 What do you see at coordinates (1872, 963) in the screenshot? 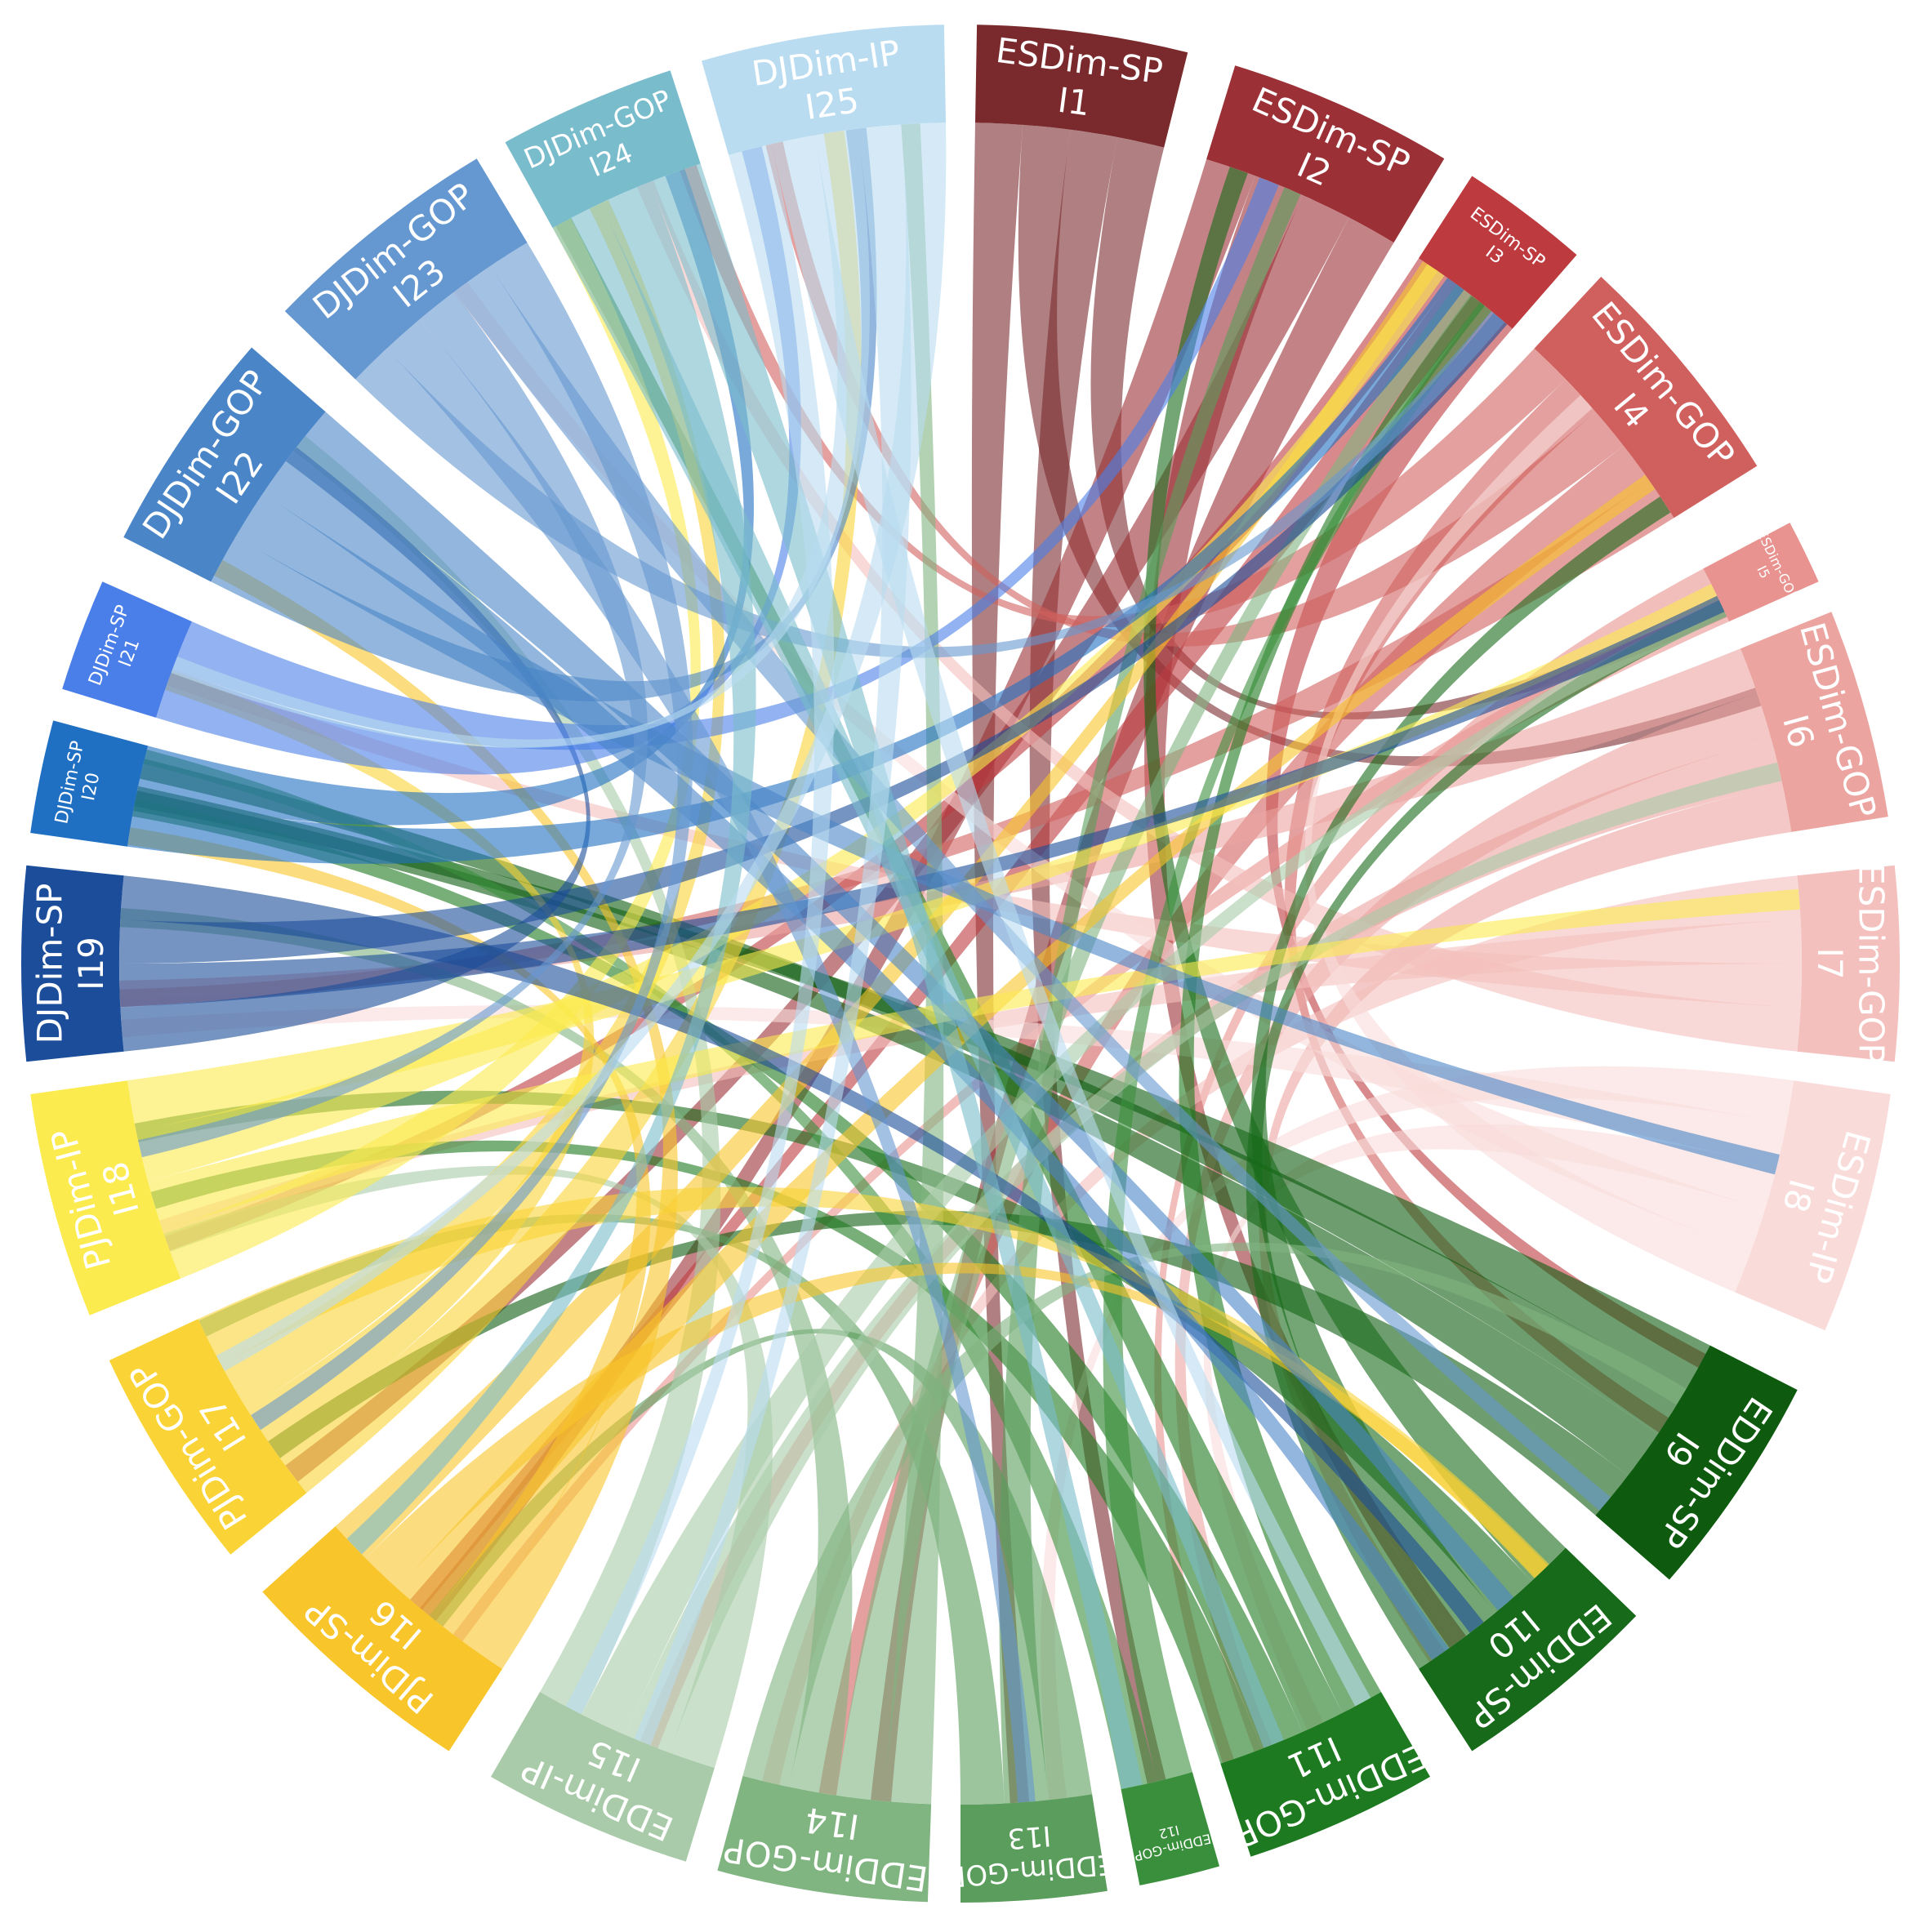
I see `node-group: ESDim-GOP` at bounding box center [1872, 963].